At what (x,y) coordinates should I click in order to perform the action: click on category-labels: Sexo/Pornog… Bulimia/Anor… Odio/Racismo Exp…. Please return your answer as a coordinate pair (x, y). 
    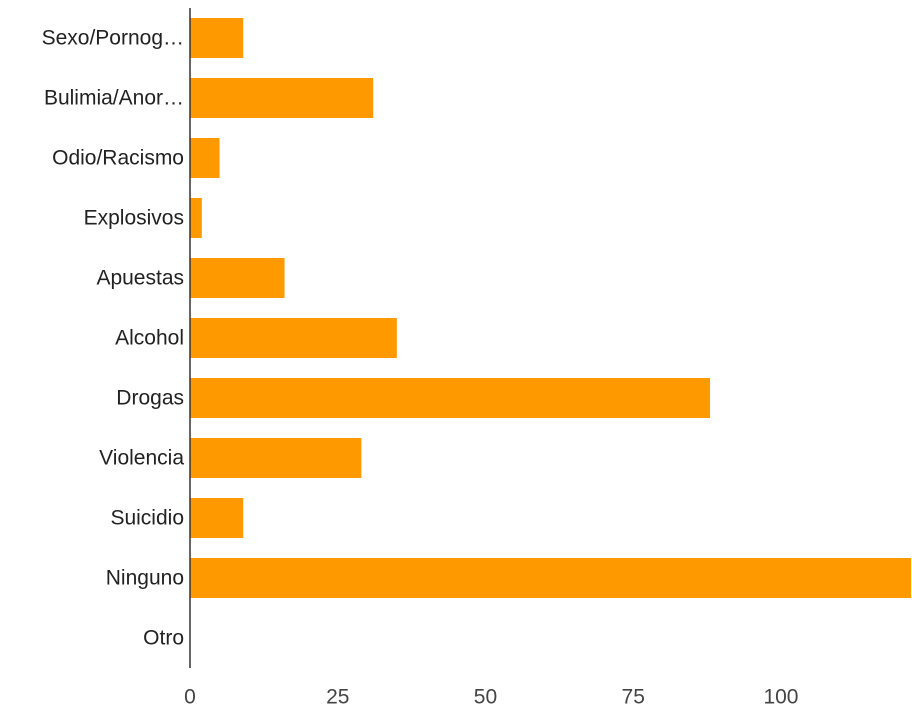
    Looking at the image, I should click on (113, 338).